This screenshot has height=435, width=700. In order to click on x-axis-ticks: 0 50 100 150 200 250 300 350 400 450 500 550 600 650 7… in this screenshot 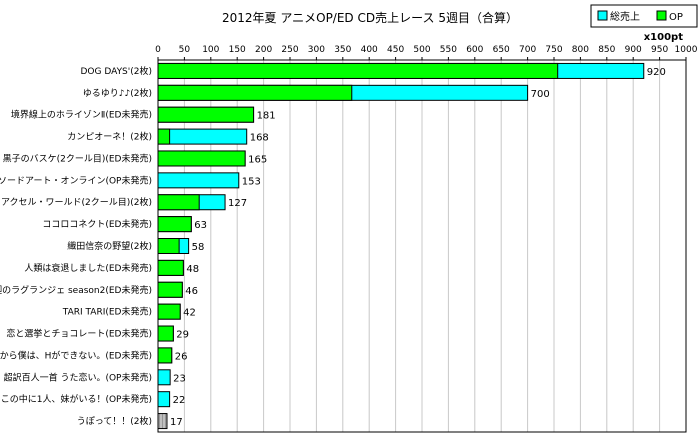, I will do `click(426, 52)`.